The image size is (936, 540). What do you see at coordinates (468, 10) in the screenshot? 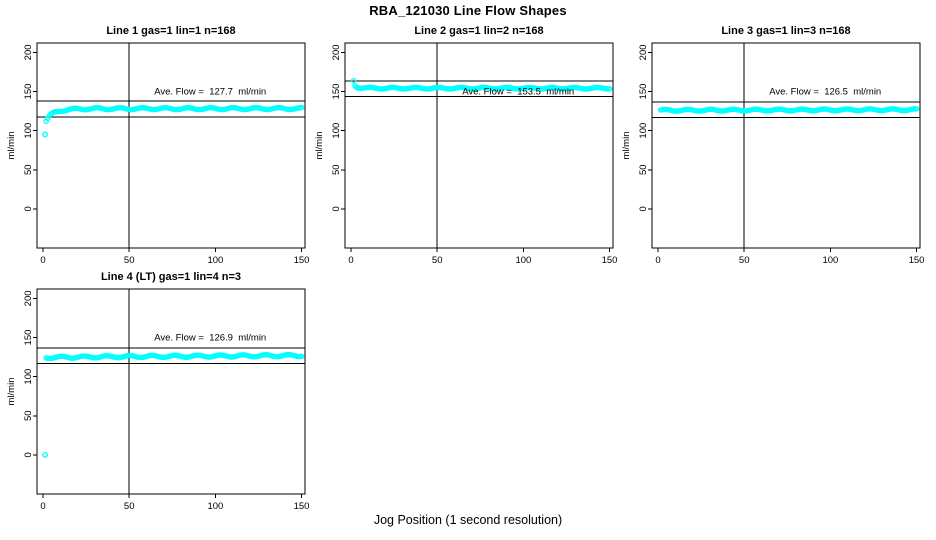
I see `page-title: RBA_121030 Line Flow Shapes` at bounding box center [468, 10].